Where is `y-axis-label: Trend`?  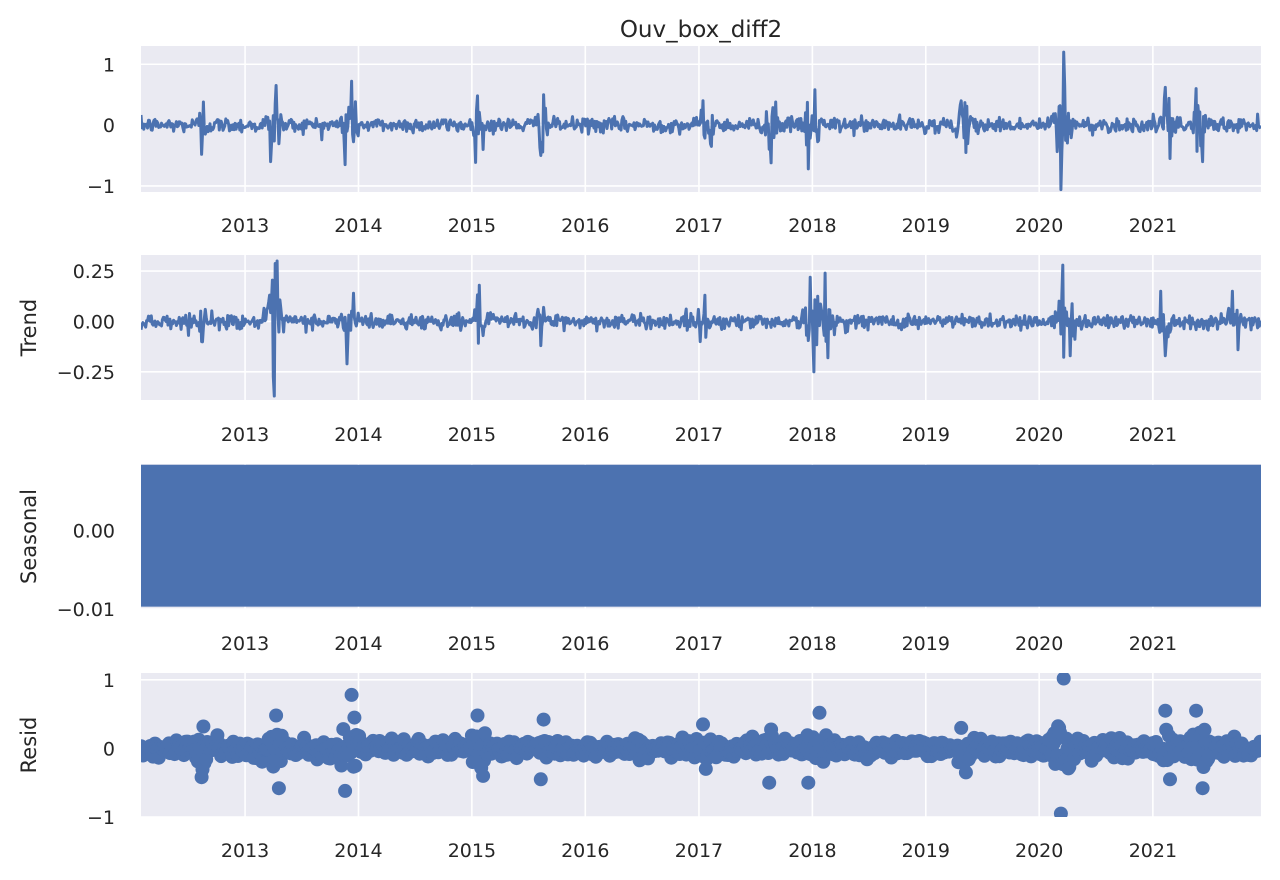 y-axis-label: Trend is located at coordinates (29, 328).